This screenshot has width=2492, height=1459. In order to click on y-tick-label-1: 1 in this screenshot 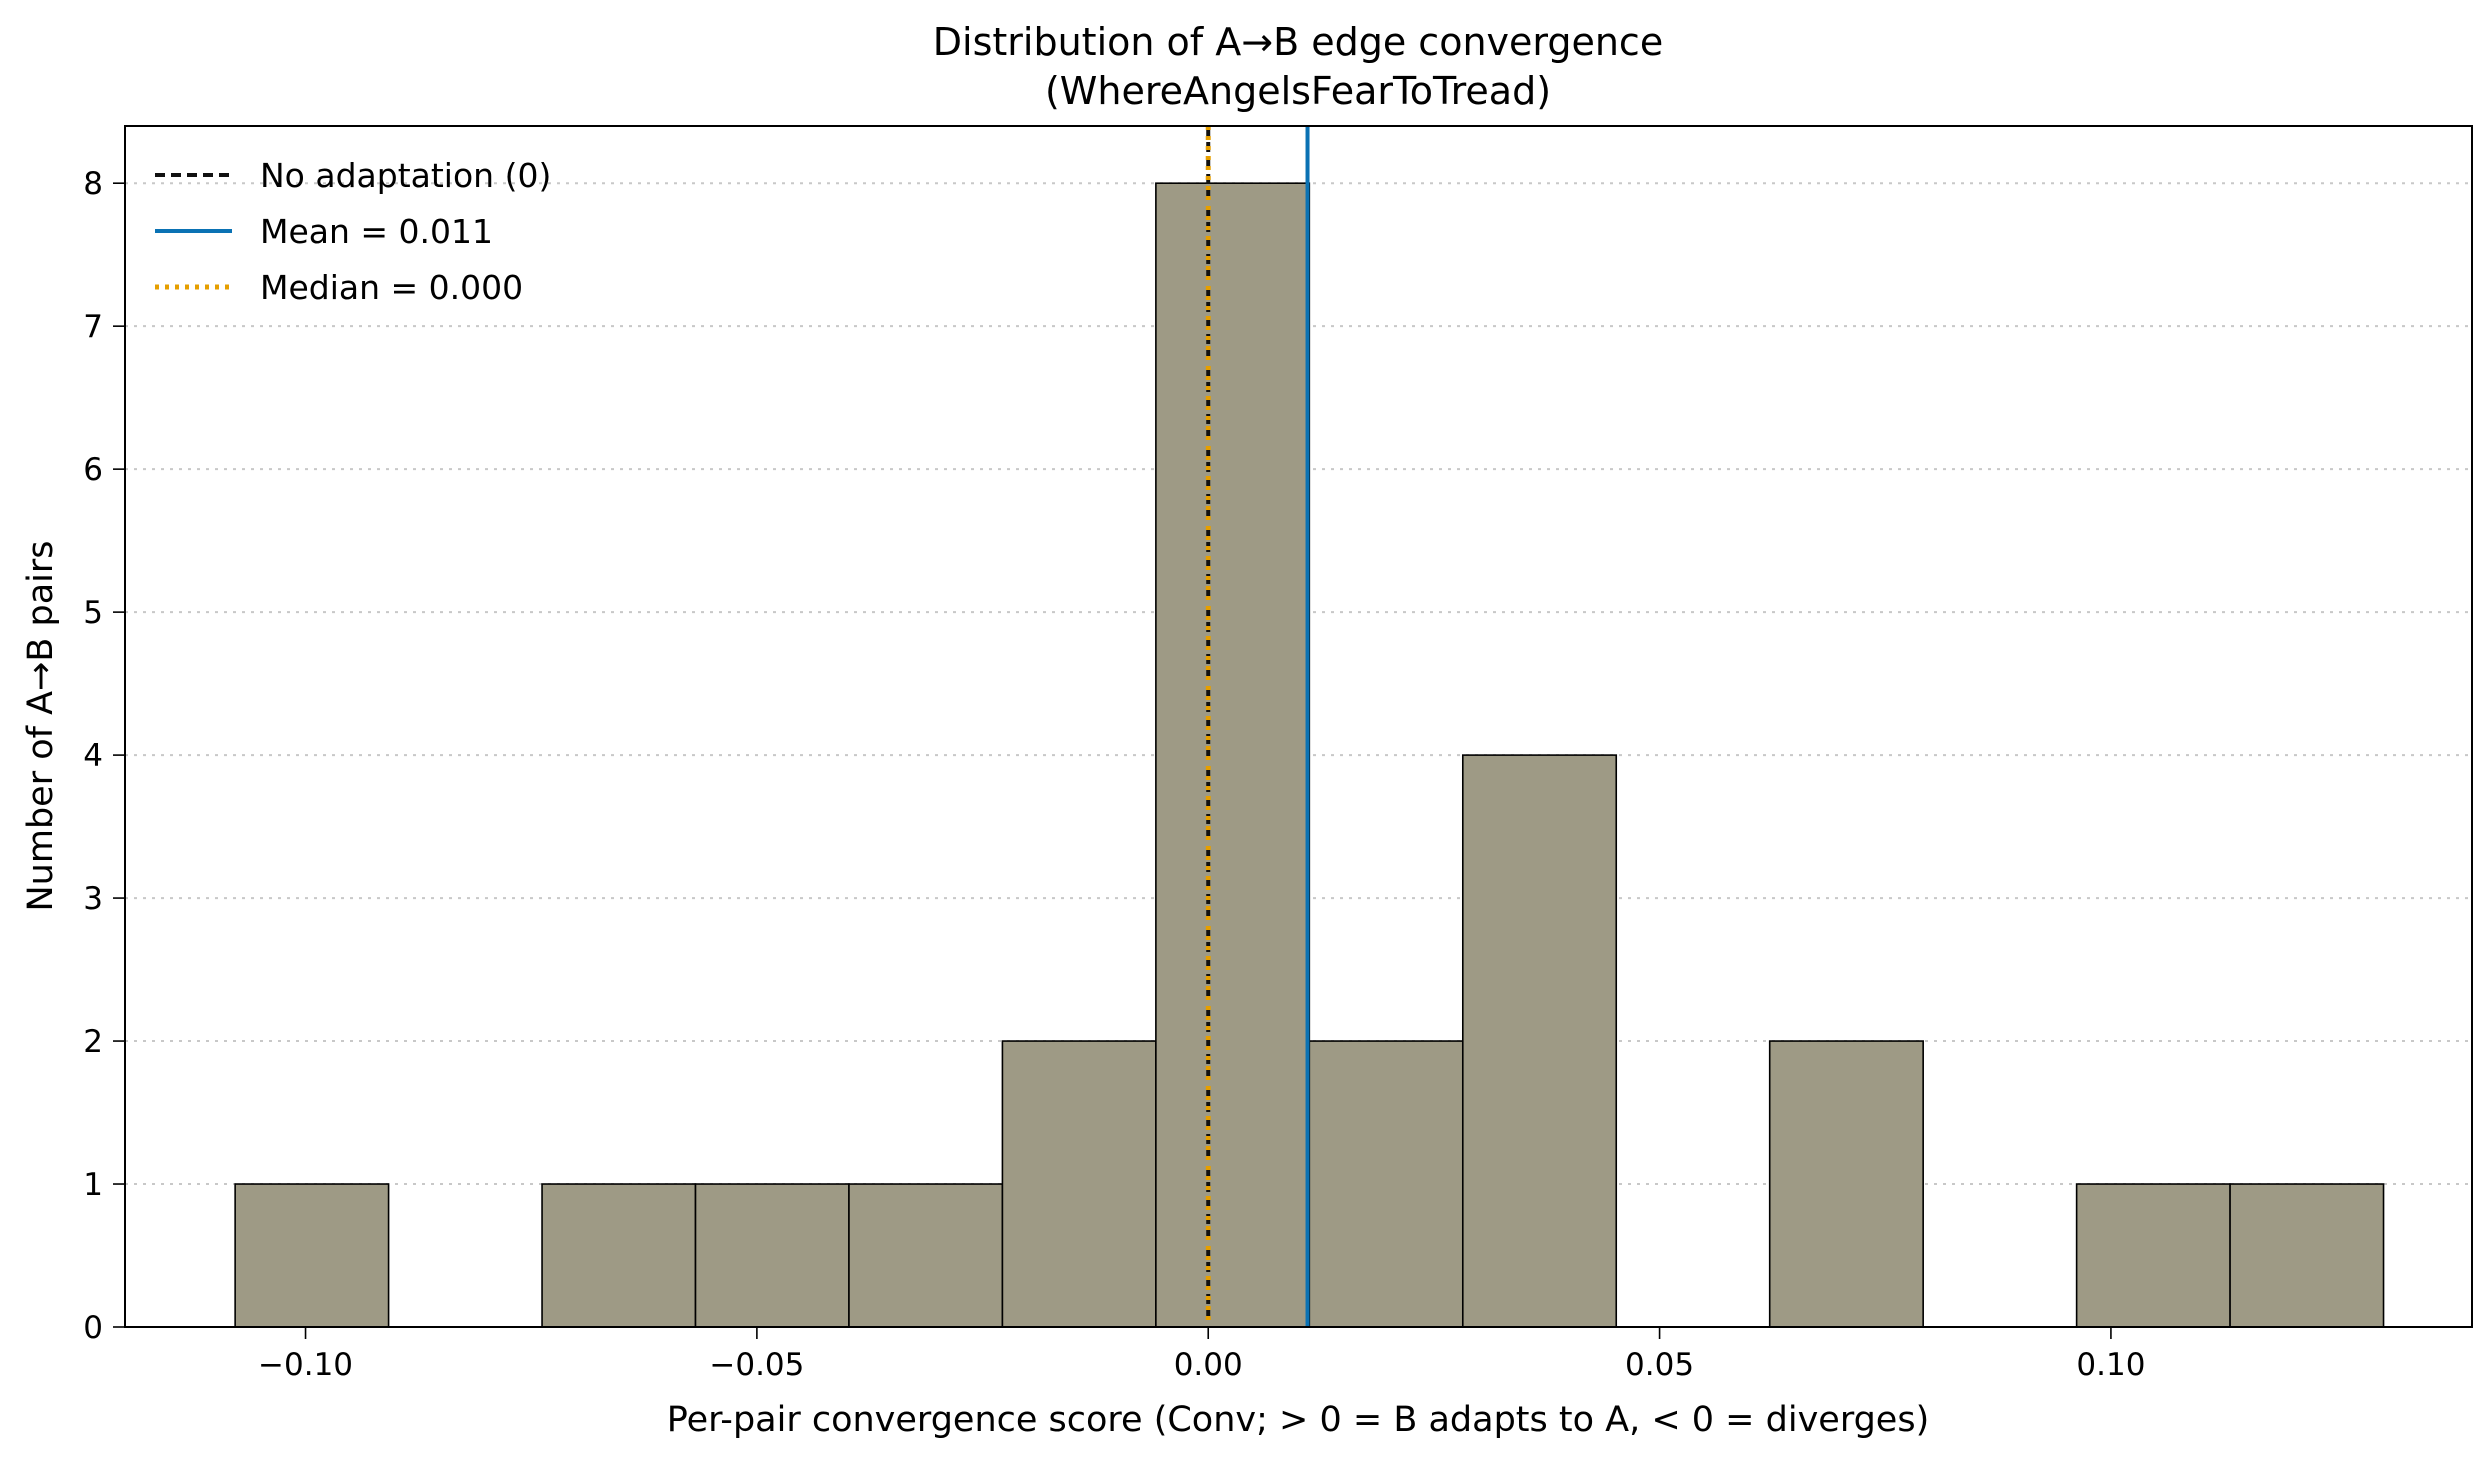, I will do `click(93, 1185)`.